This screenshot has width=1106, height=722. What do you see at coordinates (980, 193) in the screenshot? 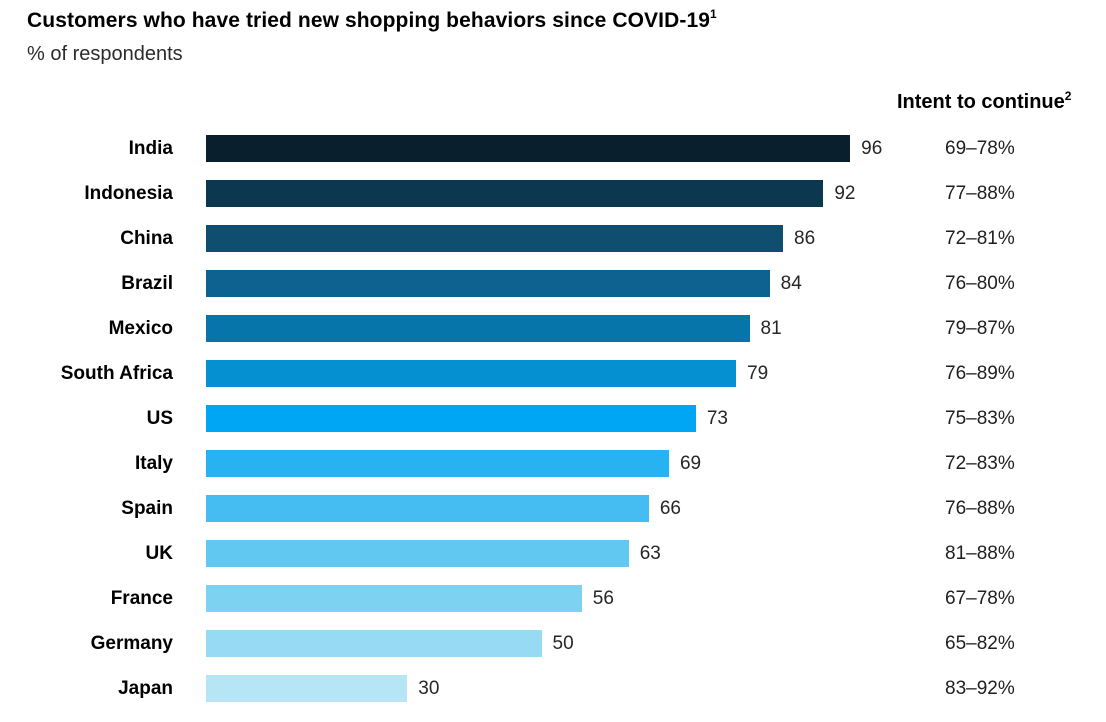
I see `intent-value: 77–88%` at bounding box center [980, 193].